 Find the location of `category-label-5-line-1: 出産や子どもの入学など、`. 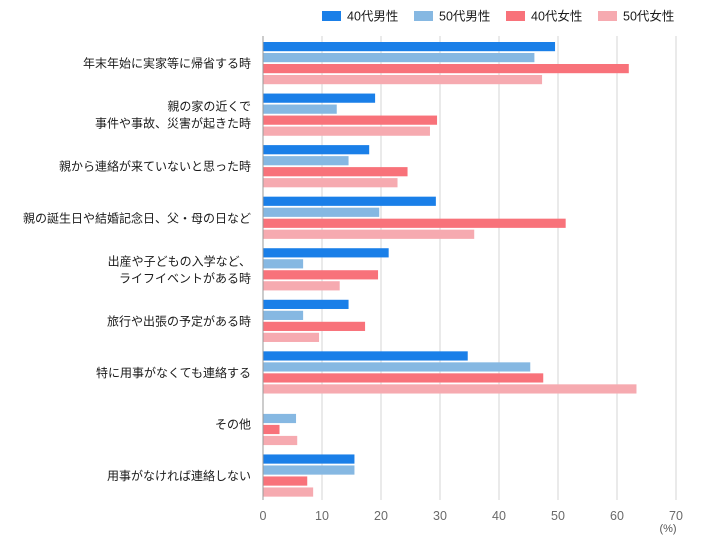

category-label-5-line-1: 出産や子どもの入学など、 is located at coordinates (179, 260).